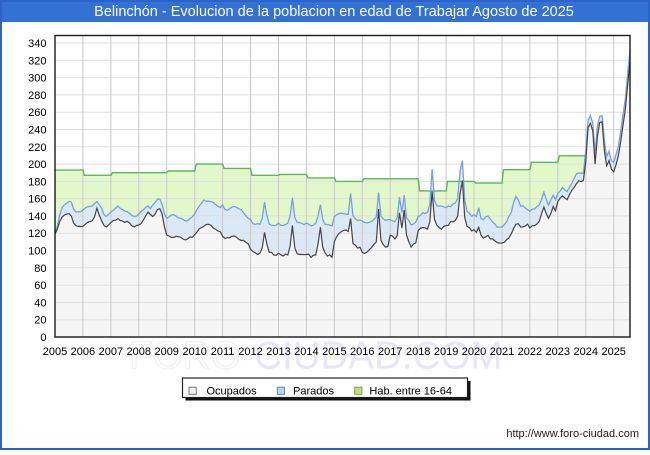  What do you see at coordinates (37, 182) in the screenshot?
I see `svg-text: 180` at bounding box center [37, 182].